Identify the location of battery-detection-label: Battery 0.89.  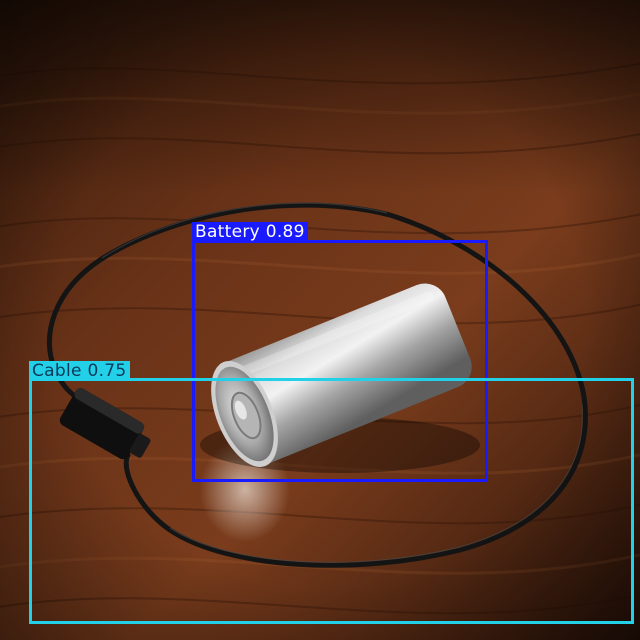
(250, 232).